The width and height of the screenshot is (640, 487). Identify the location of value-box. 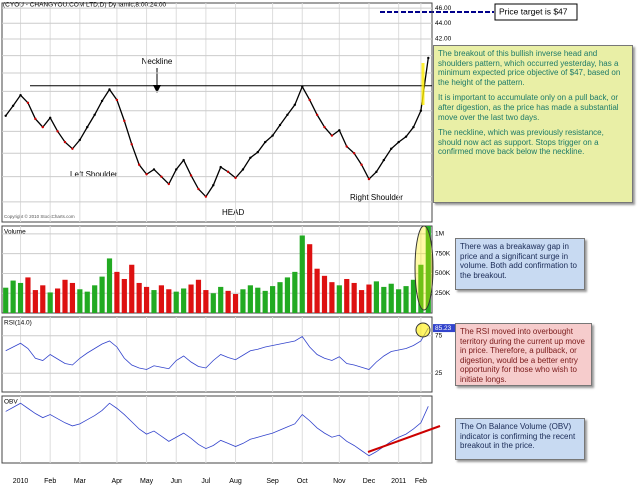
(446, 328).